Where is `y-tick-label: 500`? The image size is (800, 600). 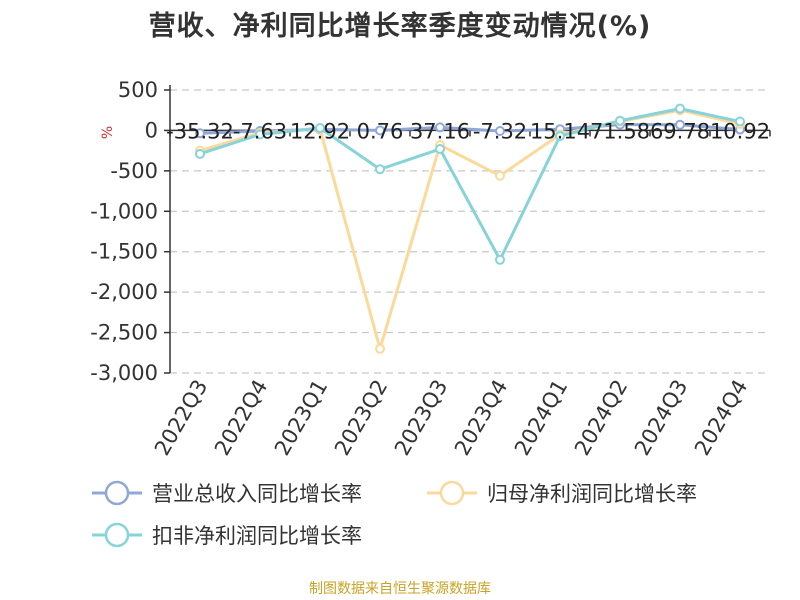
y-tick-label: 500 is located at coordinates (138, 90).